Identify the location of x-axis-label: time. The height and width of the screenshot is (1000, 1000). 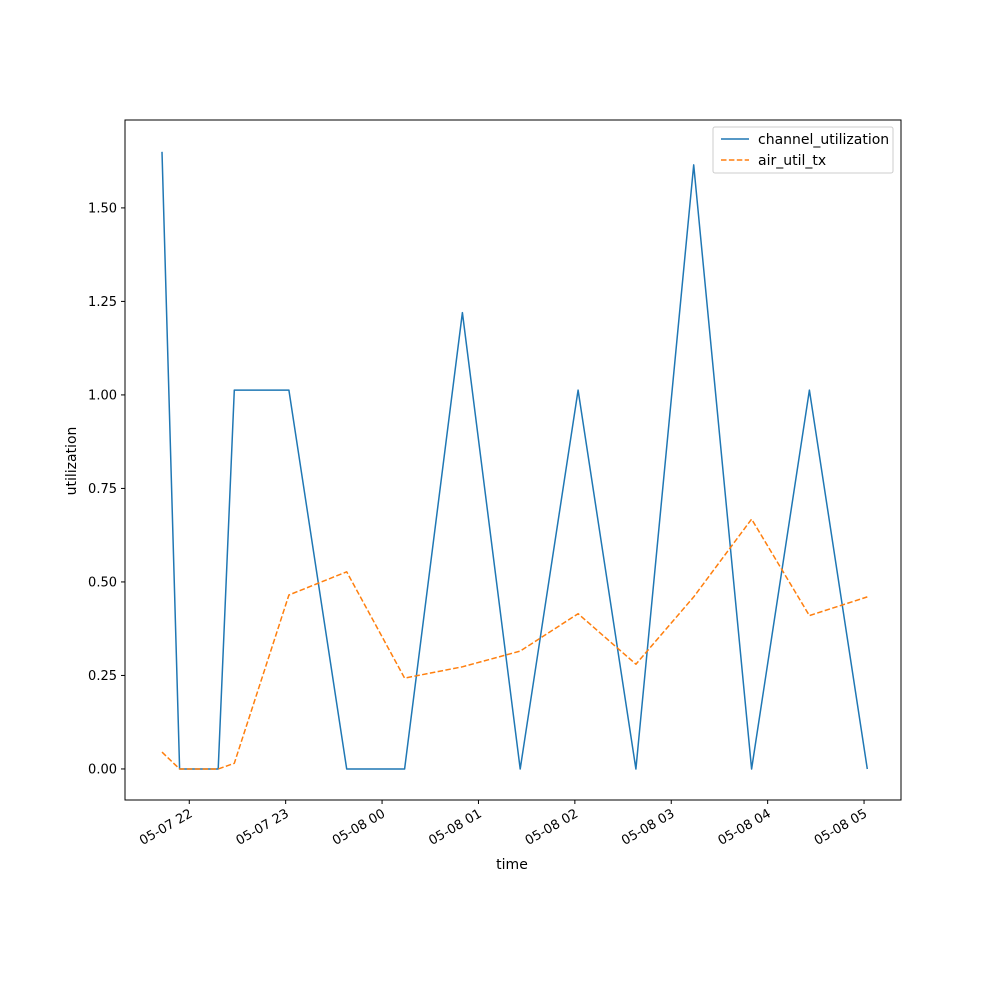
(512, 865).